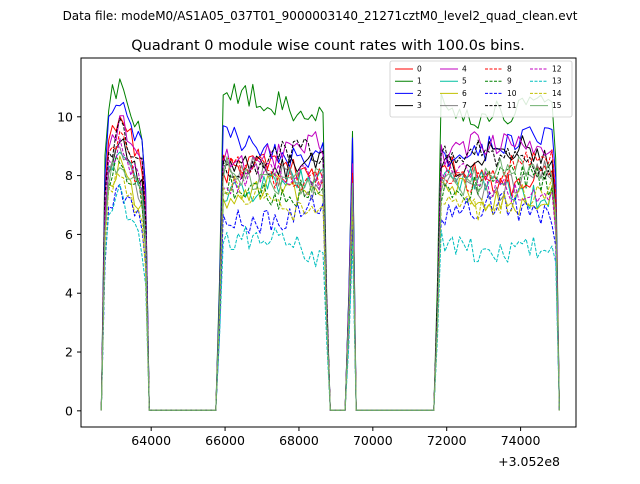 The image size is (640, 484). I want to click on legend-label-9: 9, so click(509, 81).